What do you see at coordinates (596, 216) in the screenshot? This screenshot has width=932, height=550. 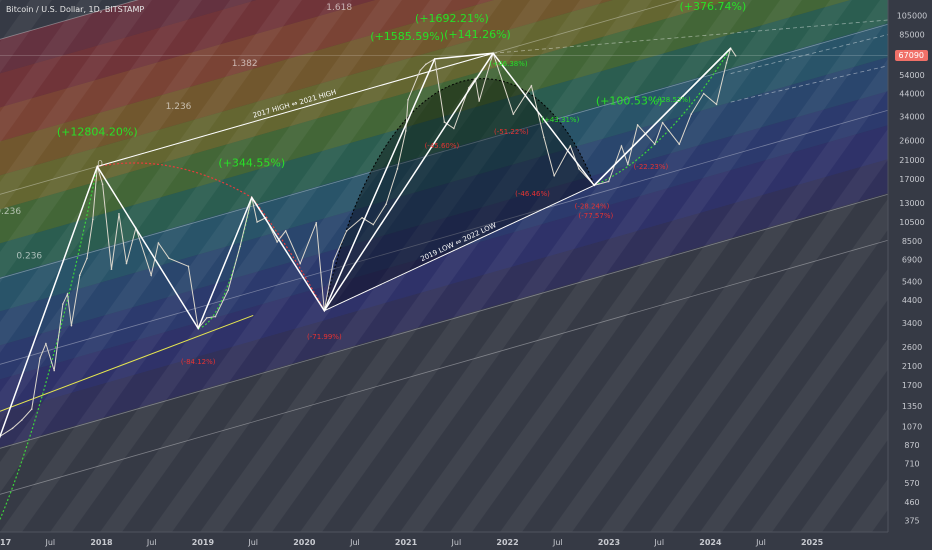 I see `change-annotation: (-77.57%)` at bounding box center [596, 216].